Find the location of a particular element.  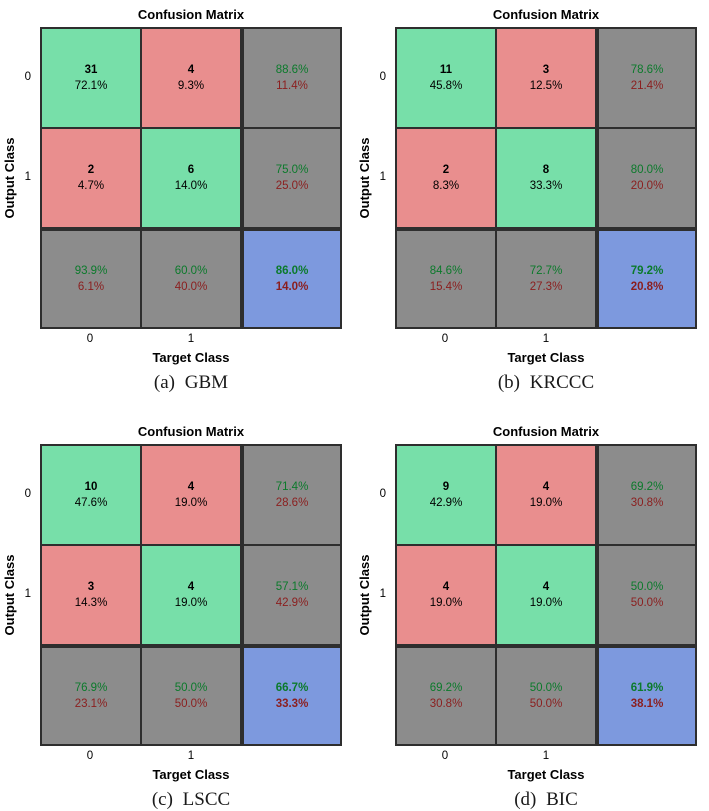

row-negative-percent: 20.0% is located at coordinates (647, 186).